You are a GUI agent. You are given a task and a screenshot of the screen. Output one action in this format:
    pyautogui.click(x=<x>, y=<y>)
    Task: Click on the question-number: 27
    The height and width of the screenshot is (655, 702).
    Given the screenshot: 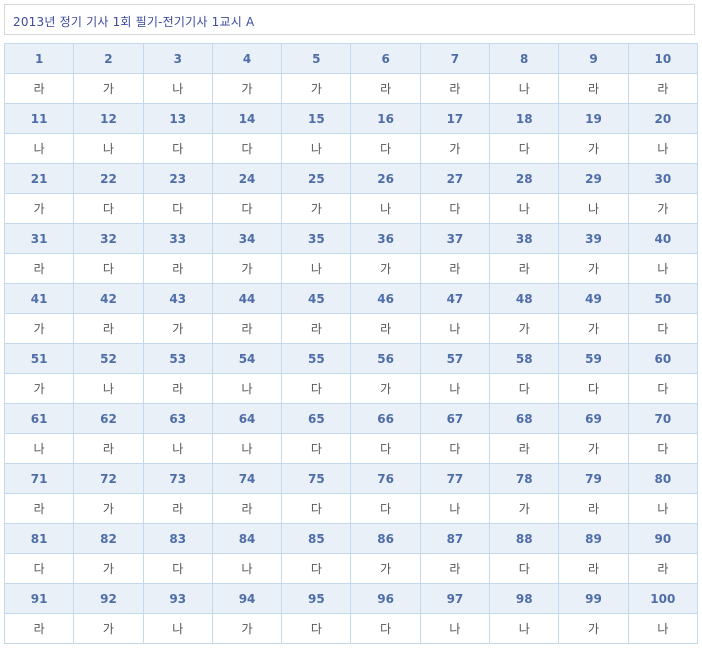 What is the action you would take?
    pyautogui.click(x=455, y=178)
    